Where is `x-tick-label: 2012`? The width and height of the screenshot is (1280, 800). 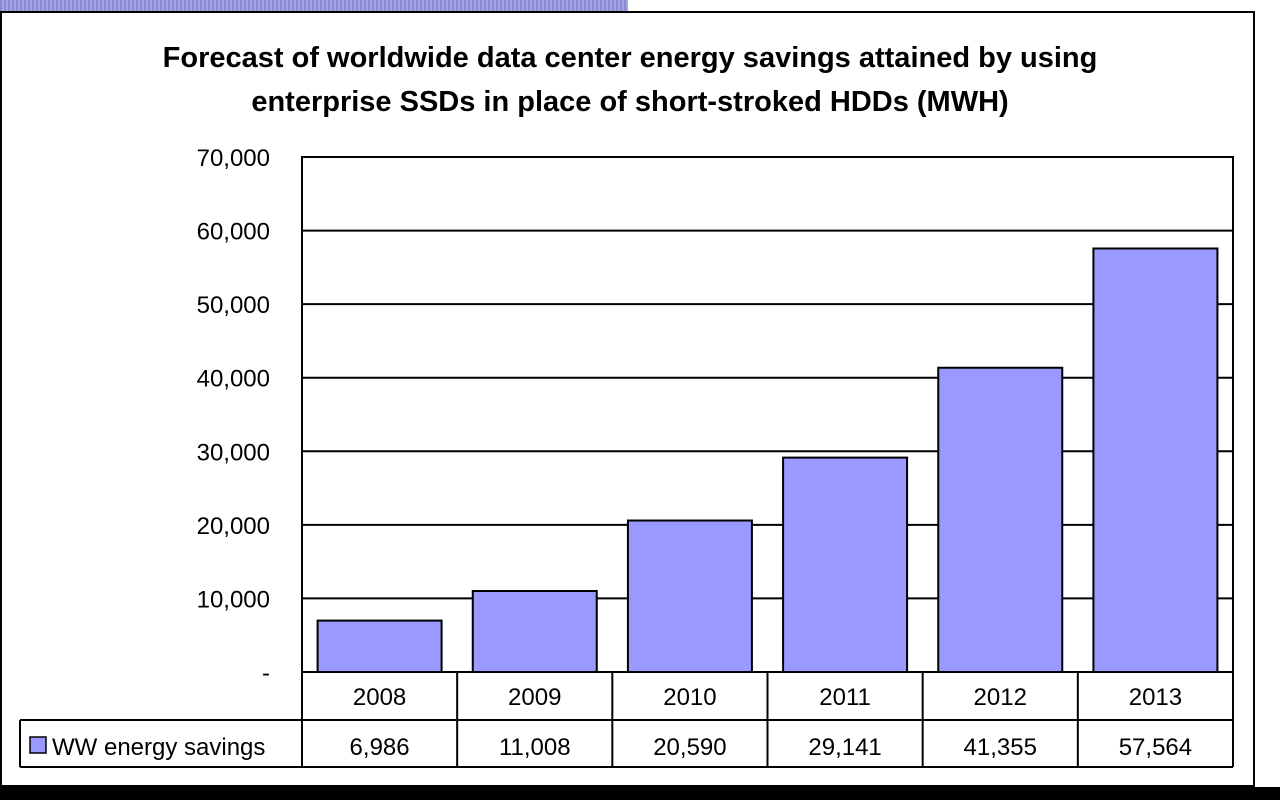
x-tick-label: 2012 is located at coordinates (1000, 697).